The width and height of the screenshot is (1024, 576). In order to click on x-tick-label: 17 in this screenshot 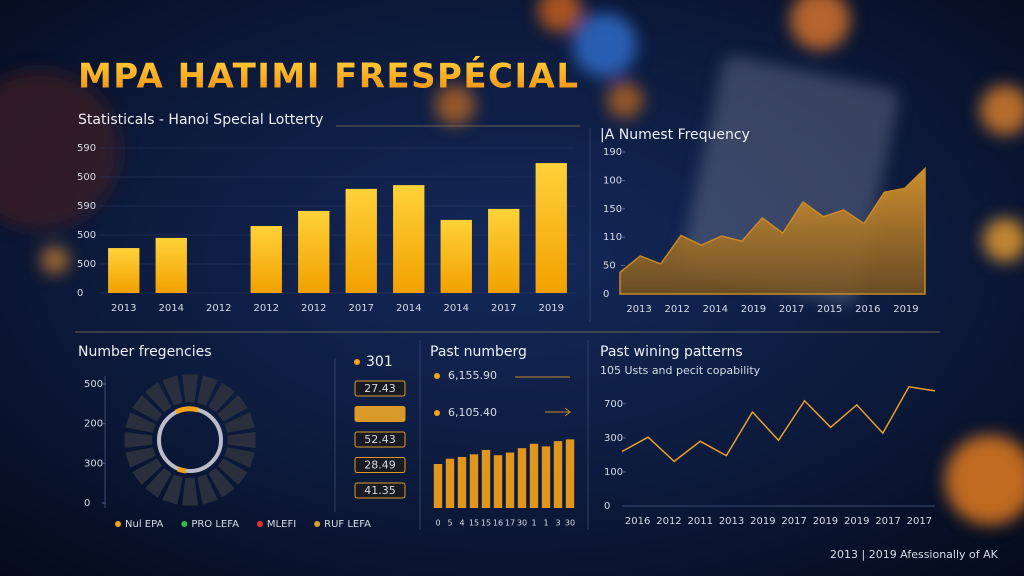, I will do `click(510, 523)`.